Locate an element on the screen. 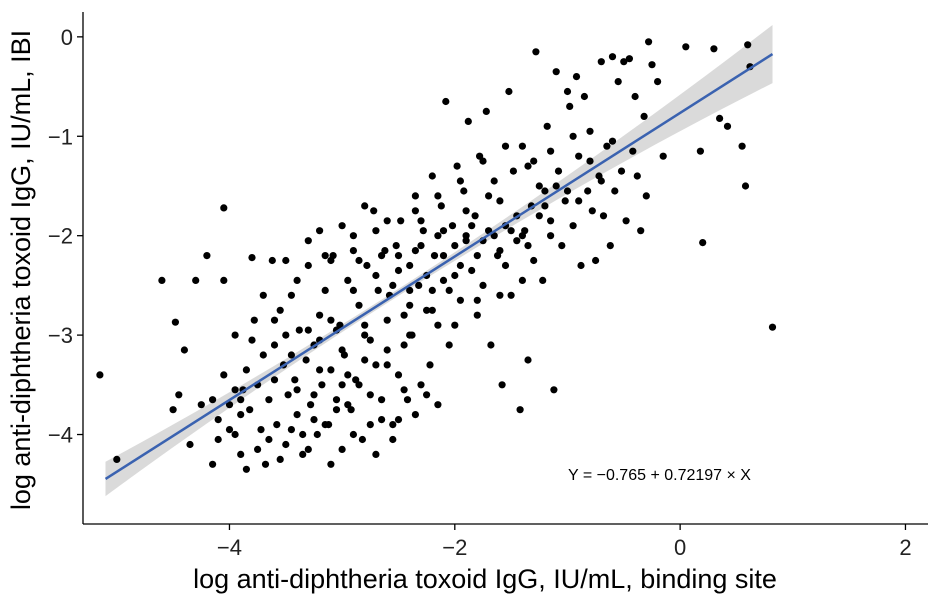 Image resolution: width=930 pixels, height=594 pixels. y-axis: 0 −1 −2 −3 −4 is located at coordinates (66, 268).